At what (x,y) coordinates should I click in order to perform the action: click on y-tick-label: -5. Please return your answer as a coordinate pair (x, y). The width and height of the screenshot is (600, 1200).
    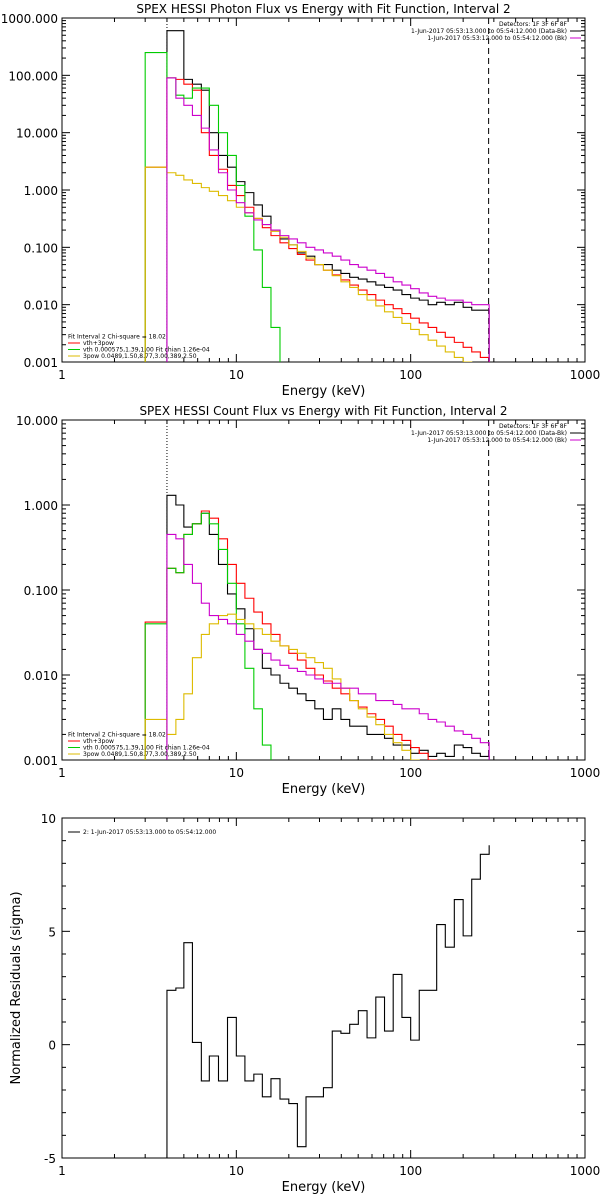
    Looking at the image, I should click on (50, 1159).